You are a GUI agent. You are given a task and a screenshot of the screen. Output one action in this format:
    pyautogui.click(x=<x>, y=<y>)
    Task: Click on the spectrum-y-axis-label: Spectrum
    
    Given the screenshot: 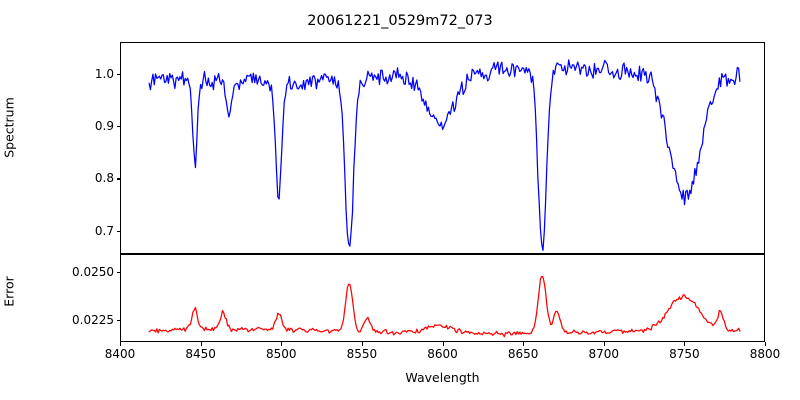 What is the action you would take?
    pyautogui.click(x=9, y=127)
    